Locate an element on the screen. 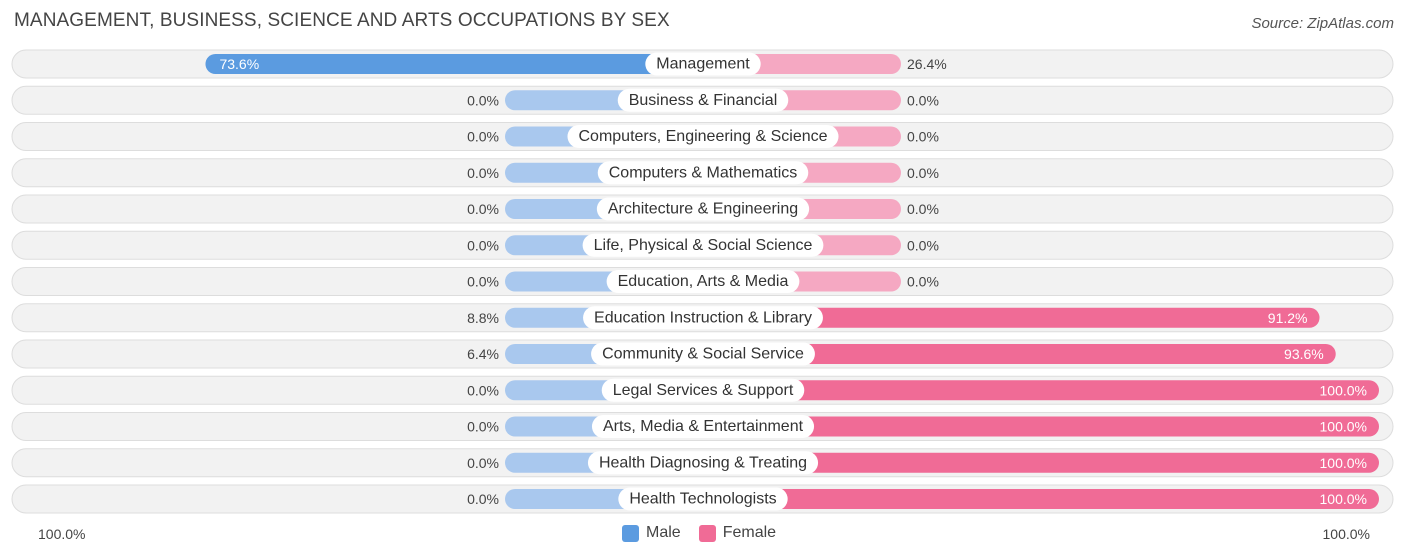 Image resolution: width=1406 pixels, height=558 pixels. value-label-male-health-technologists: 0.0% is located at coordinates (483, 499).